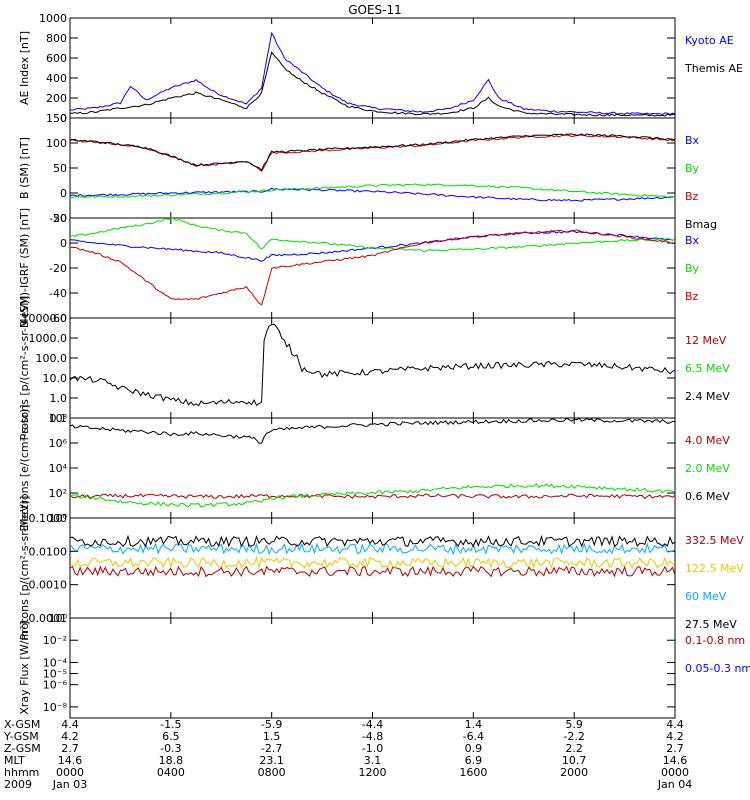 The image size is (750, 800). What do you see at coordinates (707, 440) in the screenshot?
I see `legend-entry: 4.0 MeV` at bounding box center [707, 440].